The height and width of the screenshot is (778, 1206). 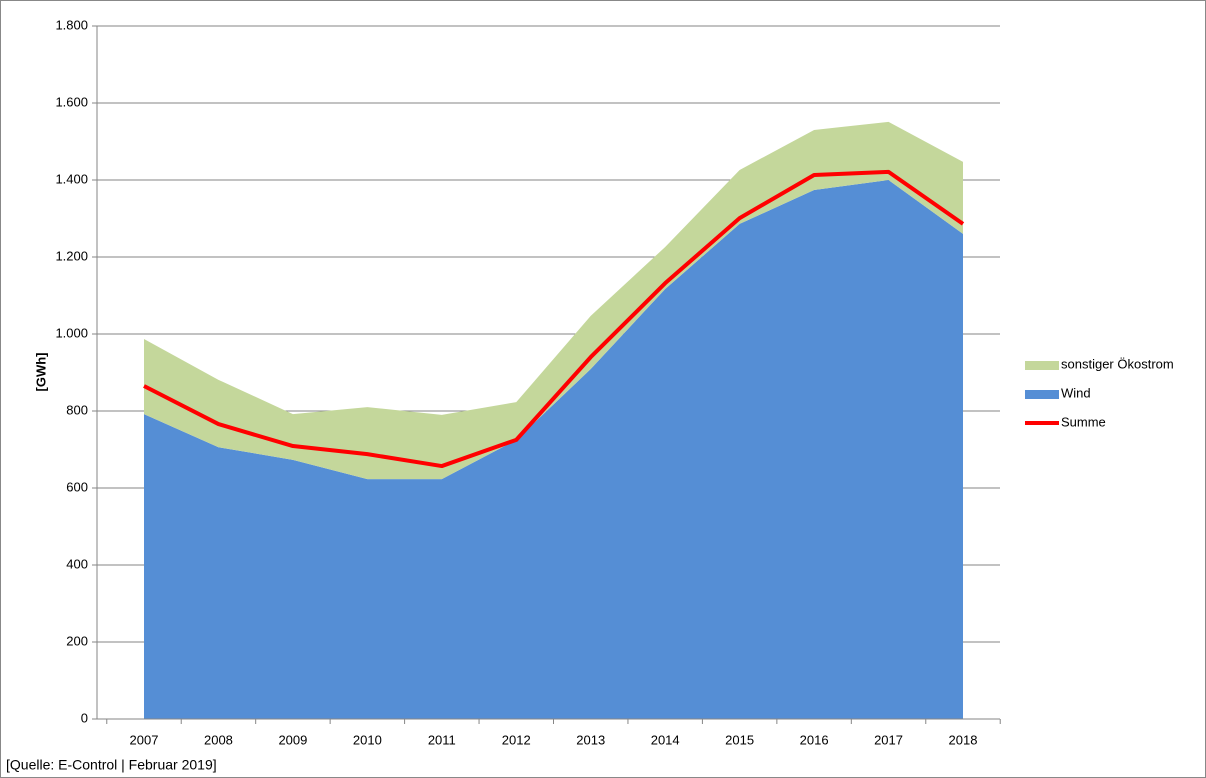 I want to click on y-tick-label: 0, so click(x=84, y=717).